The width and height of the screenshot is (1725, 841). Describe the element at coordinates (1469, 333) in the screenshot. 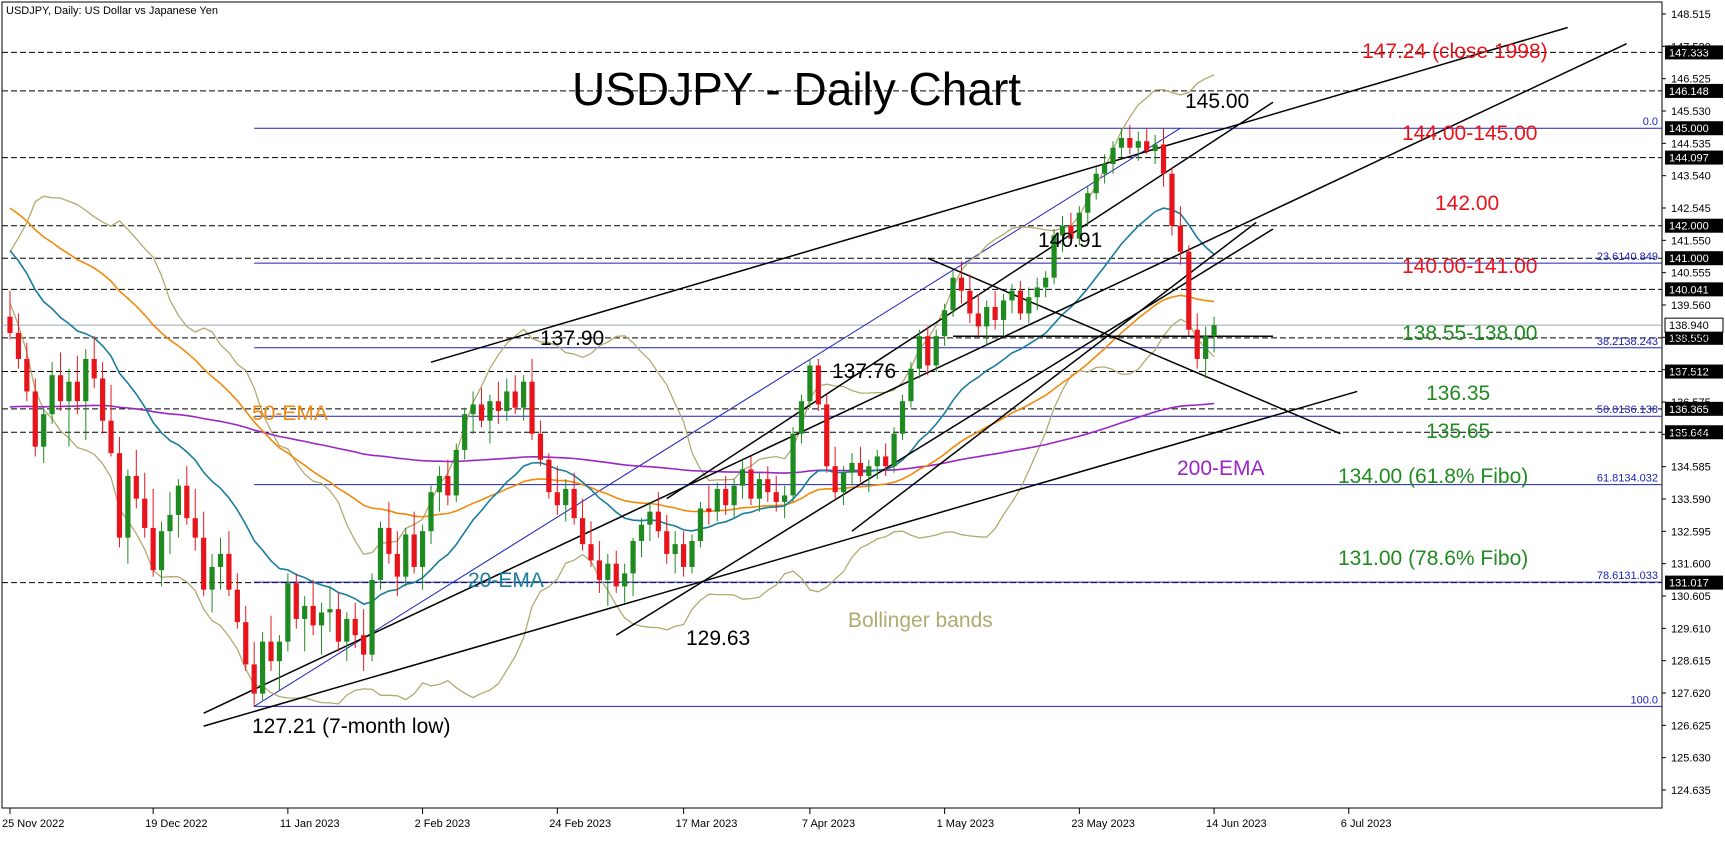

I see `label-zone-138: 138.55-138.00` at that location.